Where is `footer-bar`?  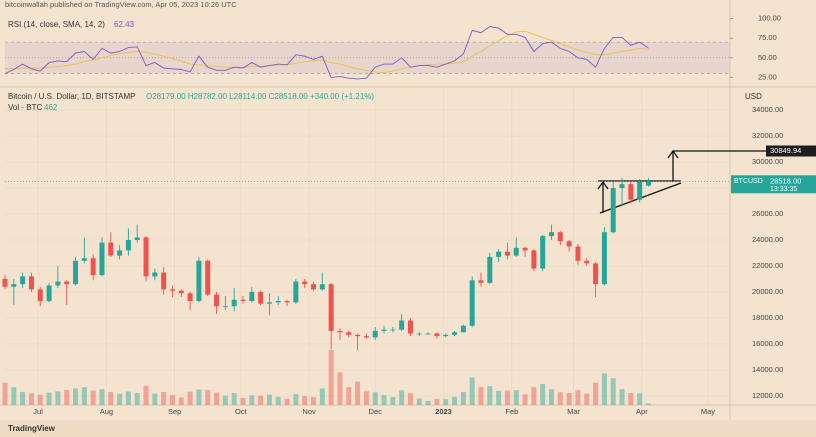 footer-bar is located at coordinates (408, 428).